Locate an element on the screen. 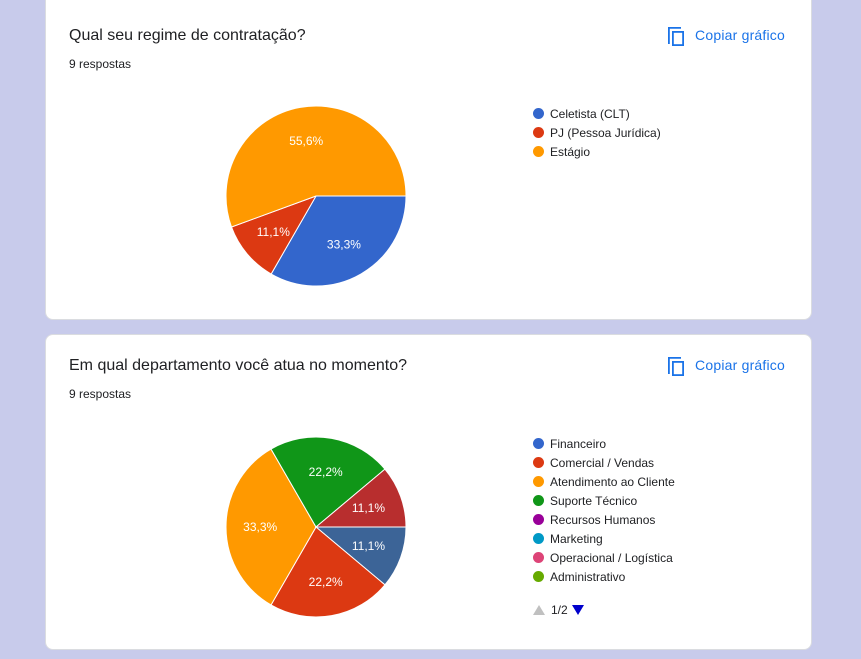  legend-item: Recursos Humanos is located at coordinates (604, 519).